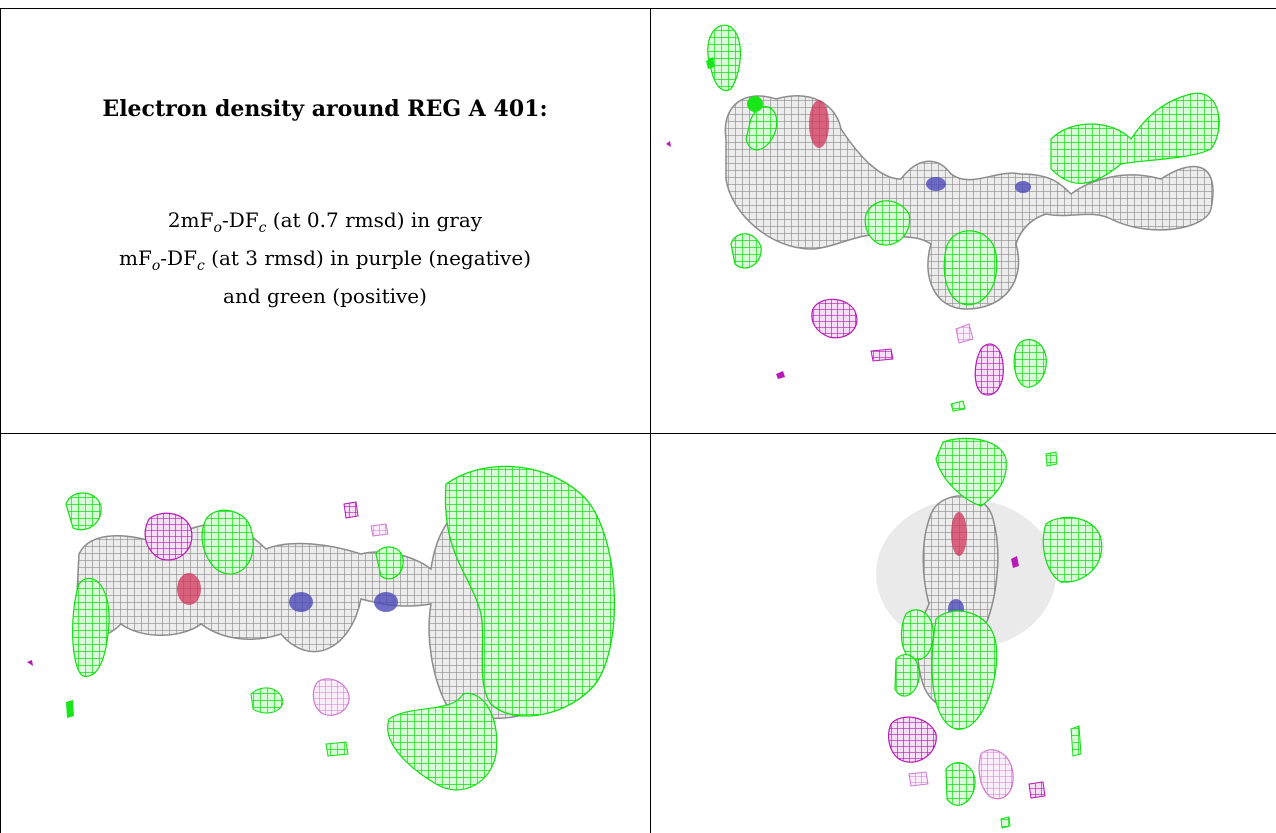 The image size is (1276, 833). I want to click on center-divider, so click(650, 420).